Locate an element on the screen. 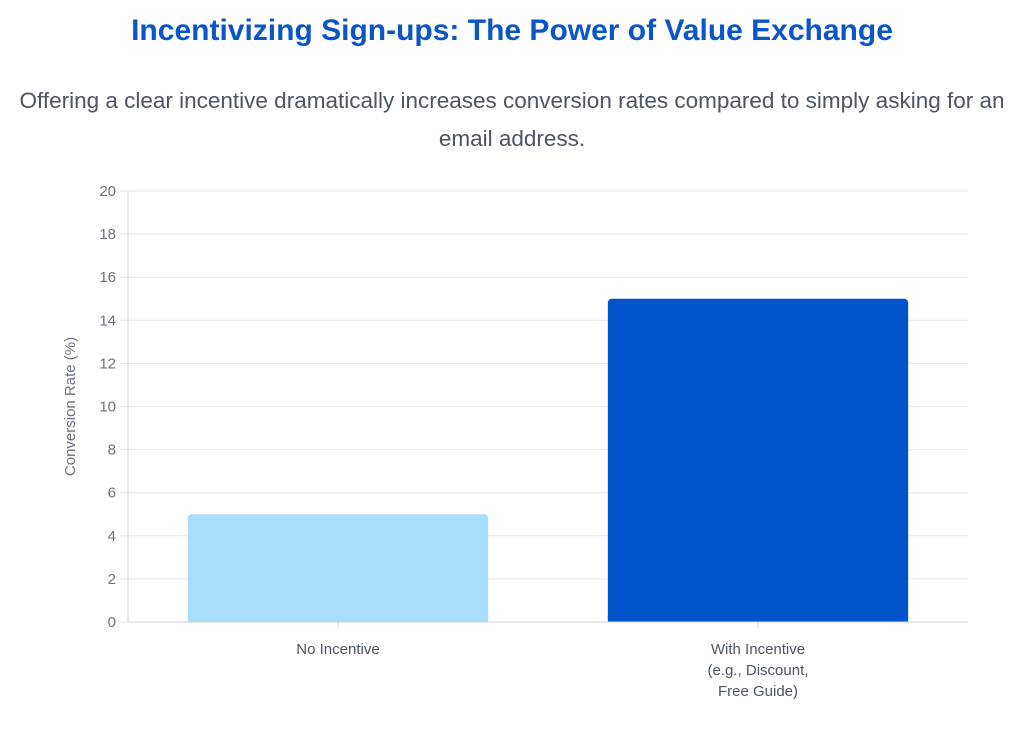  y-axis-title: Conversion Rate (%) is located at coordinates (70, 406).